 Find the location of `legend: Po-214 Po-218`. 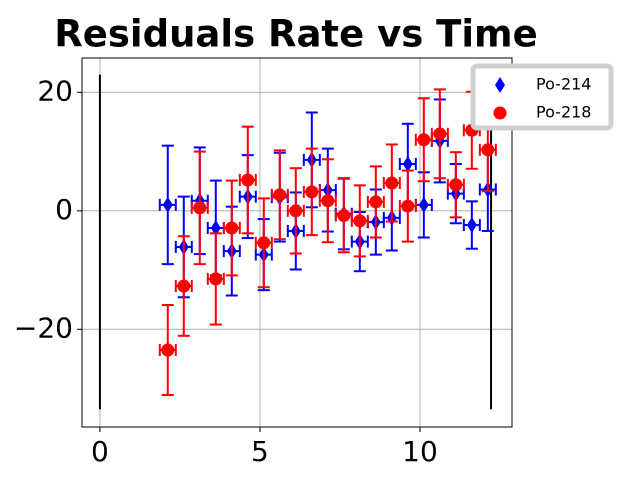

legend: Po-214 Po-218 is located at coordinates (542, 97).